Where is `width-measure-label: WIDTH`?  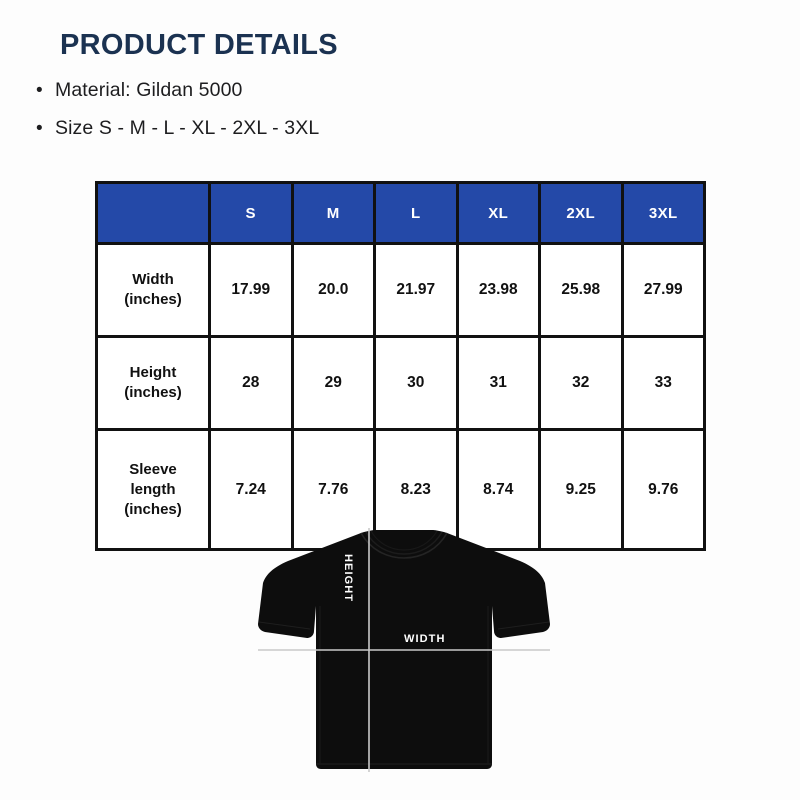
width-measure-label: WIDTH is located at coordinates (425, 639).